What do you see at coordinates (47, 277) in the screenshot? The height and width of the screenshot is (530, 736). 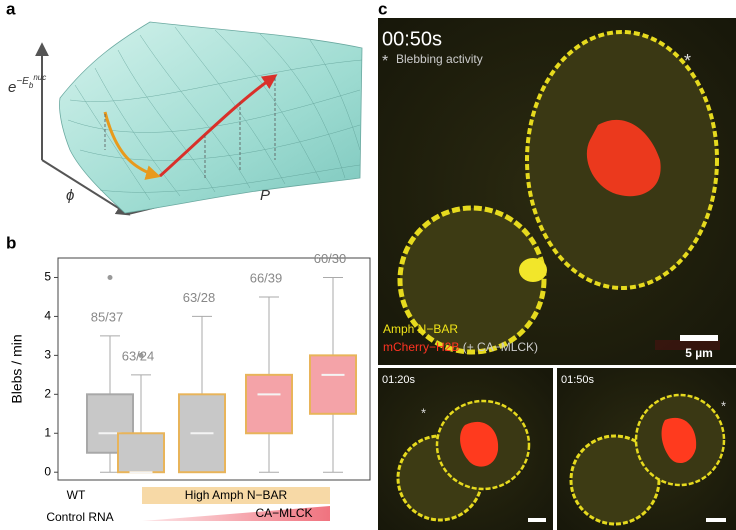 I see `y-tick-label: 5` at bounding box center [47, 277].